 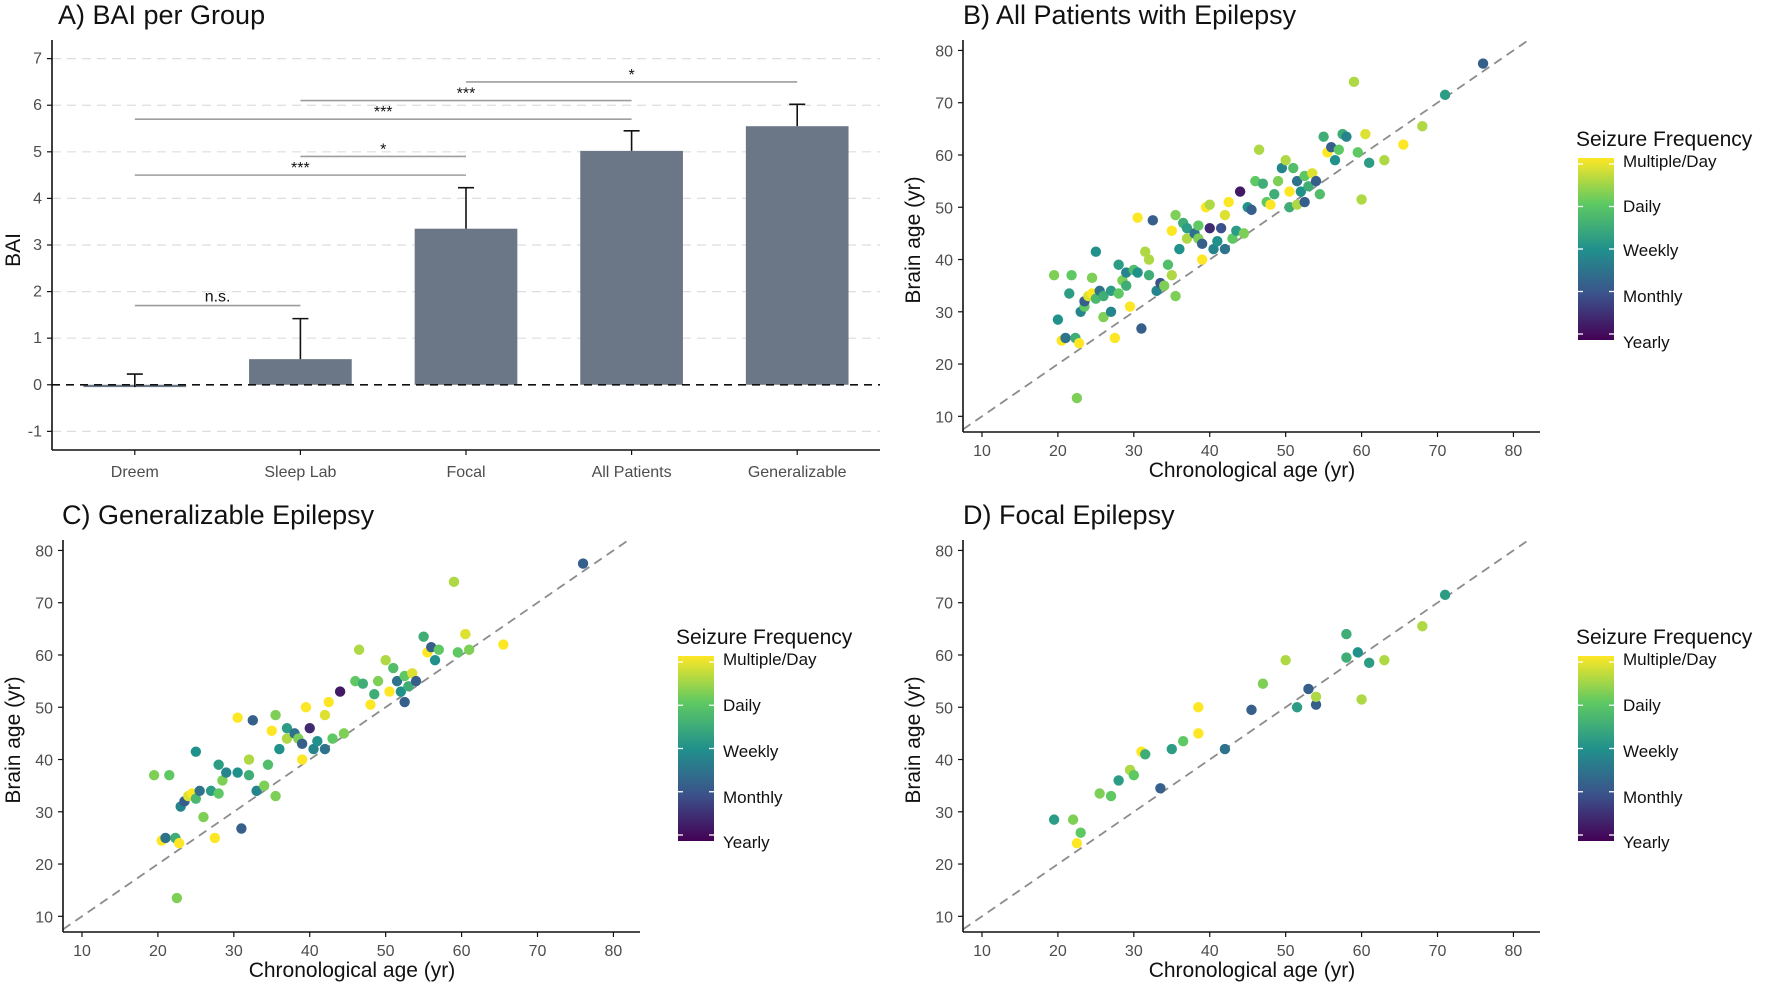 What do you see at coordinates (44, 761) in the screenshot?
I see `c-y-tick-label: 40` at bounding box center [44, 761].